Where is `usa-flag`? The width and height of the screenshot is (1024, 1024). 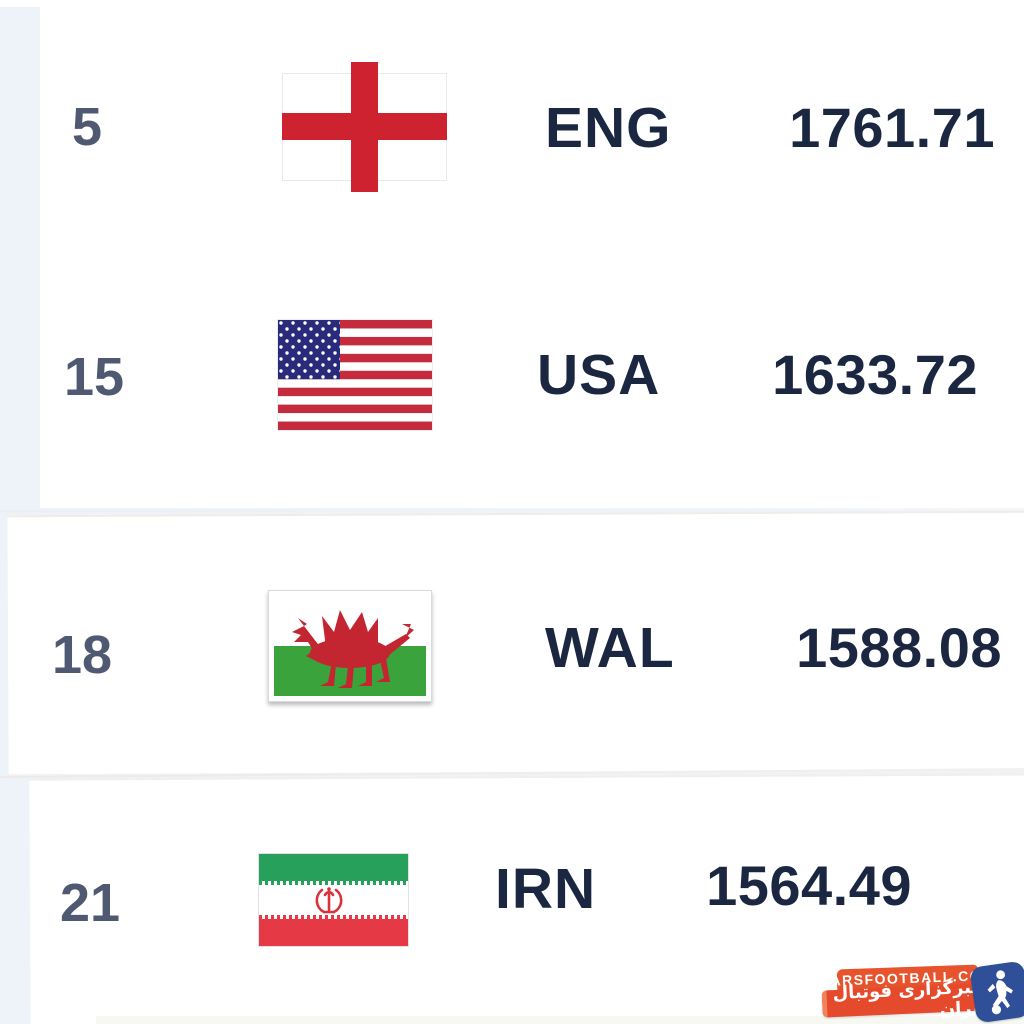 usa-flag is located at coordinates (355, 375).